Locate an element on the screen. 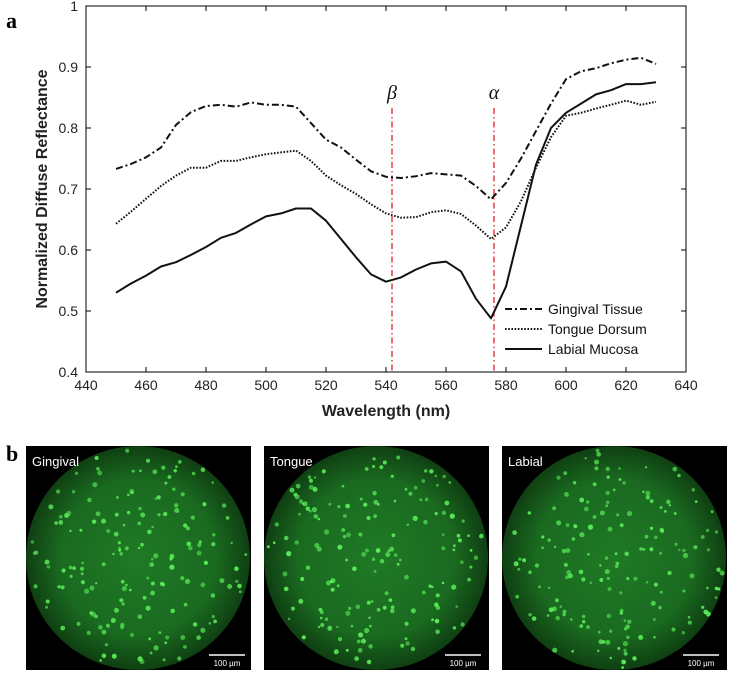 This screenshot has height=677, width=733. y-tick-label: 0.8 is located at coordinates (69, 128).